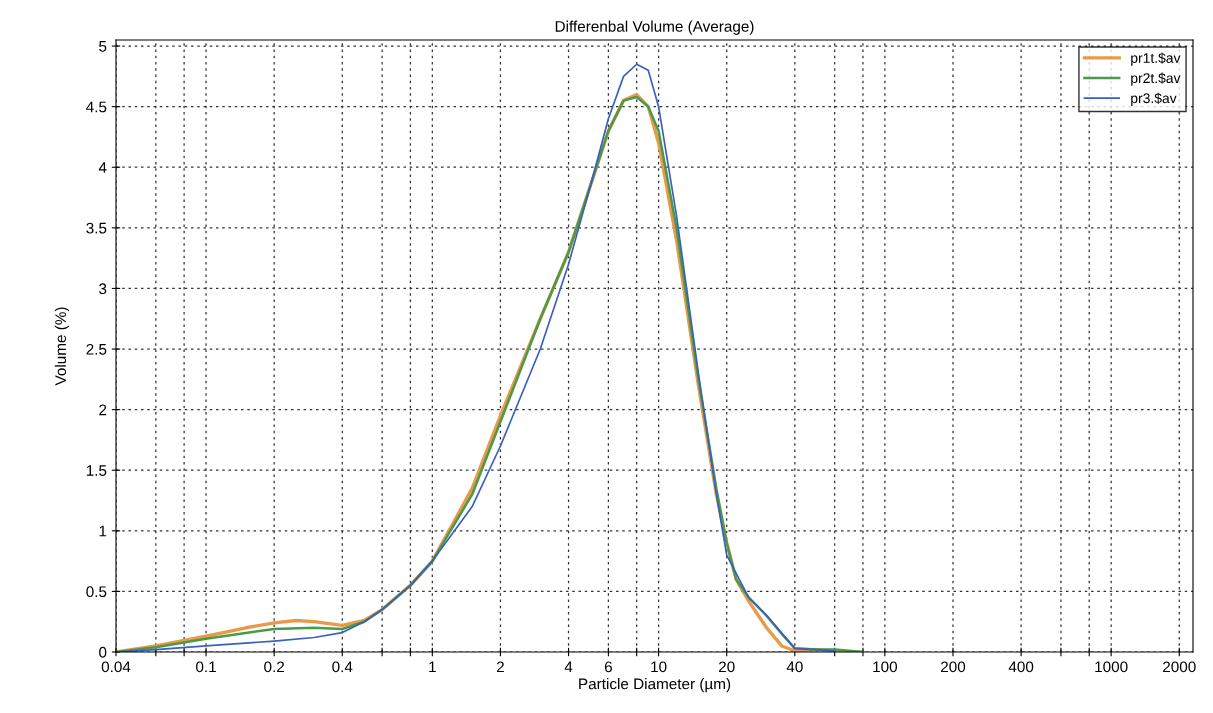  Describe the element at coordinates (103, 289) in the screenshot. I see `y-tick-label: 3` at that location.